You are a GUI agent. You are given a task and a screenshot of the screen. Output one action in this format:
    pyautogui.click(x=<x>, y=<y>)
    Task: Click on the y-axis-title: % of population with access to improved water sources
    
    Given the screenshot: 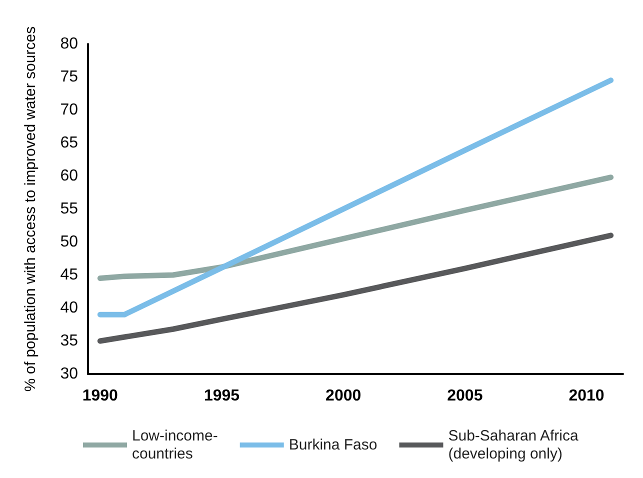 What is the action you would take?
    pyautogui.click(x=30, y=209)
    